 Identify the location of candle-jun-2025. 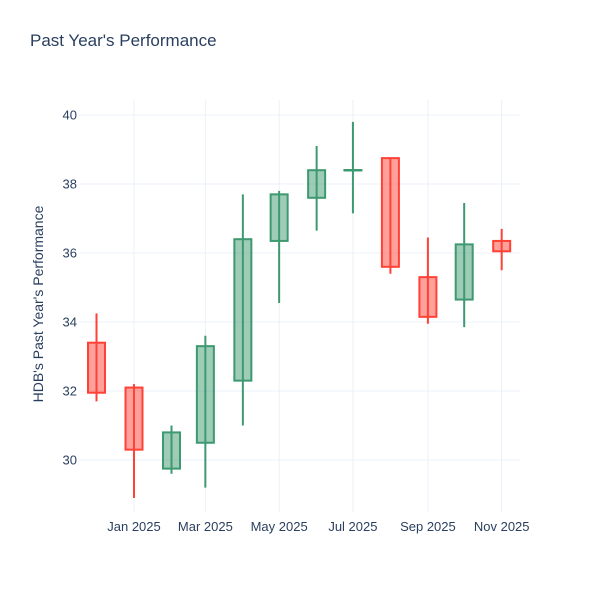
(317, 188).